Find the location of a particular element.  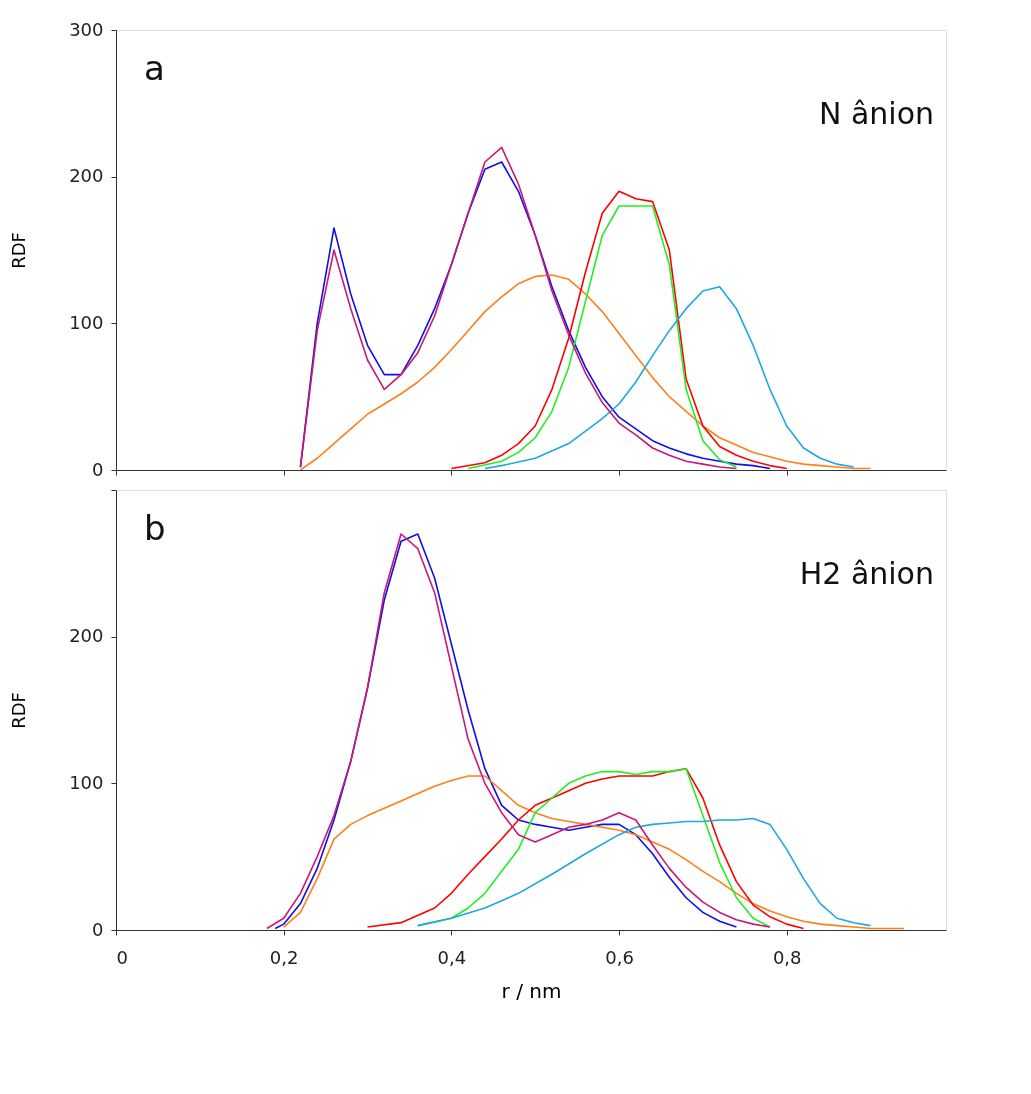

annotation: b is located at coordinates (155, 528).